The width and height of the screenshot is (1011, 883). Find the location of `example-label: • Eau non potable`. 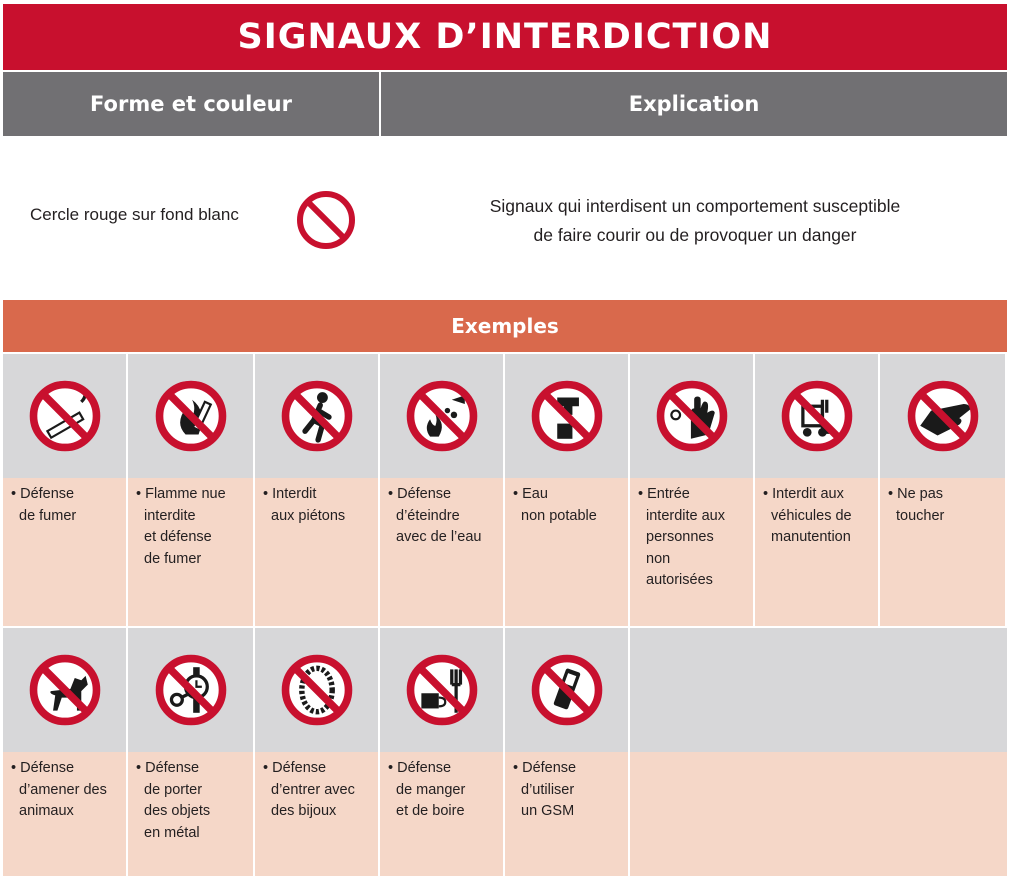

example-label: • Eau non potable is located at coordinates (567, 552).